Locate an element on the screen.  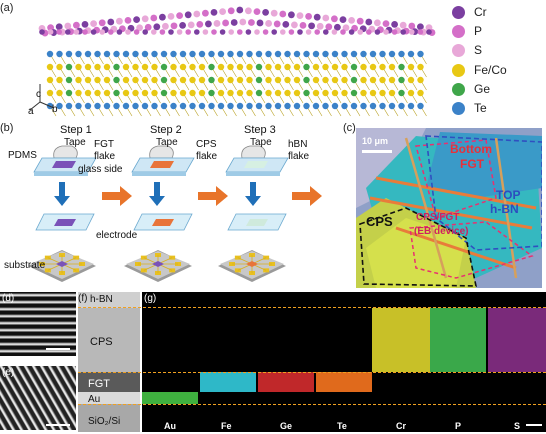
ge-atom-icon is located at coordinates (458, 89).